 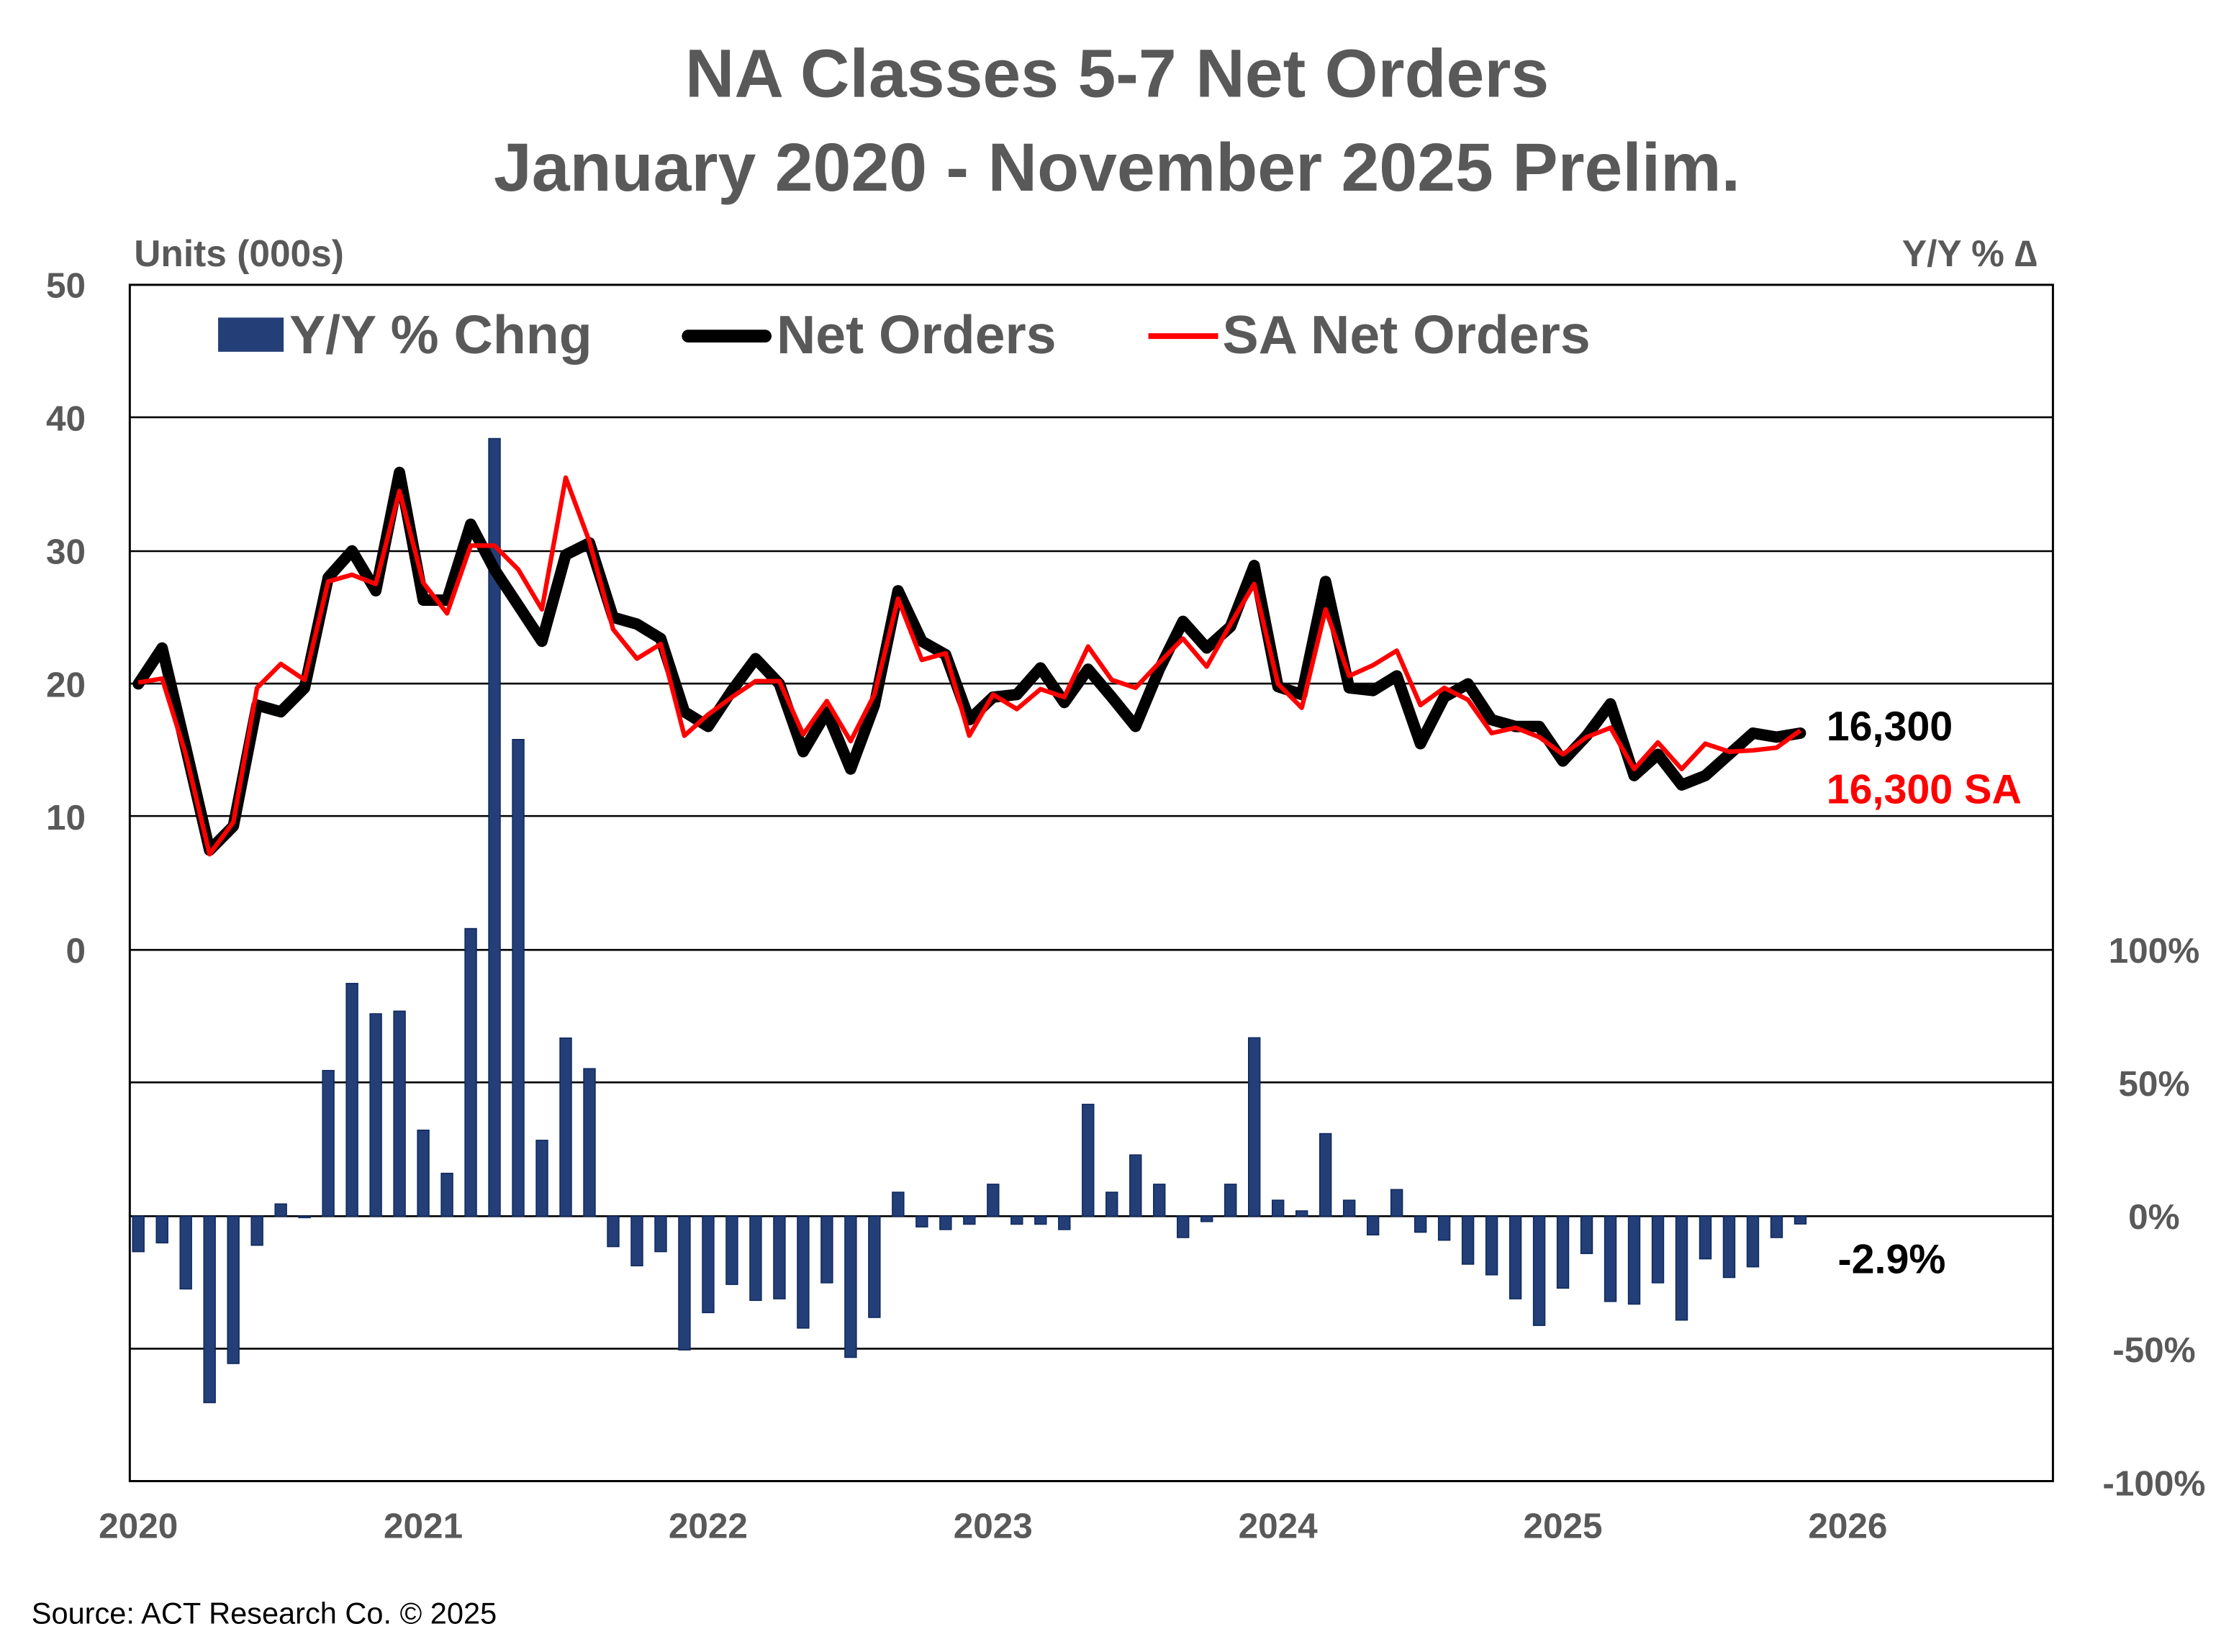 I want to click on chart-subtitle: January 2020 - November 2025 Prelim., so click(x=1117, y=168).